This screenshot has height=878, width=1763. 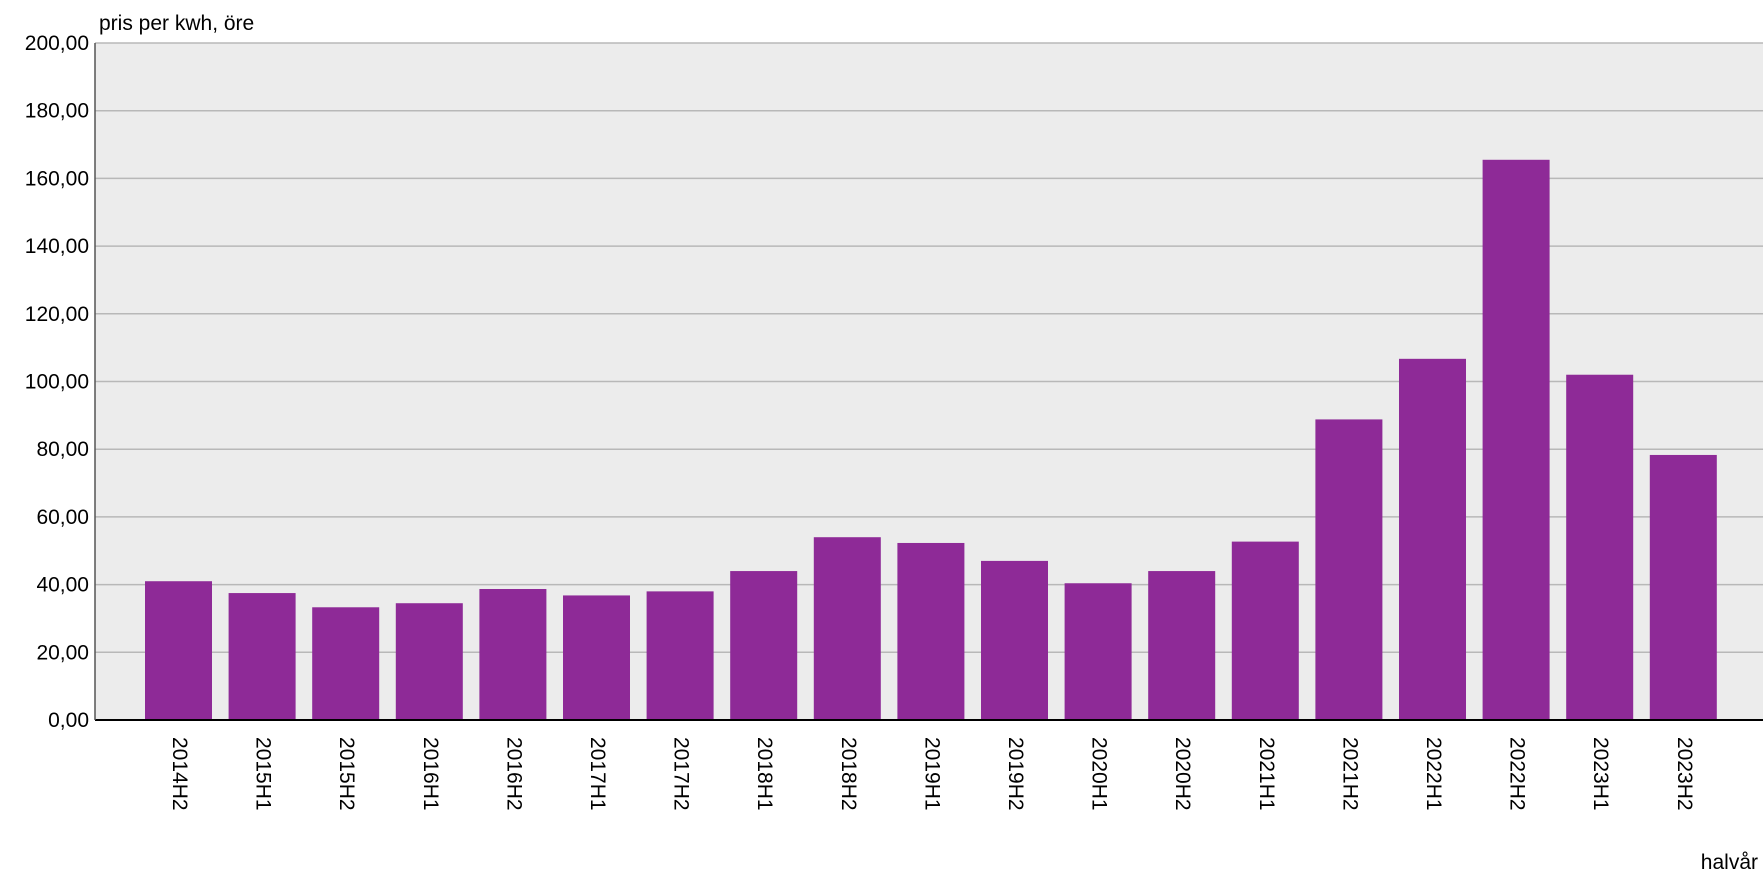 What do you see at coordinates (1433, 774) in the screenshot?
I see `x-tick-label: 2022H1` at bounding box center [1433, 774].